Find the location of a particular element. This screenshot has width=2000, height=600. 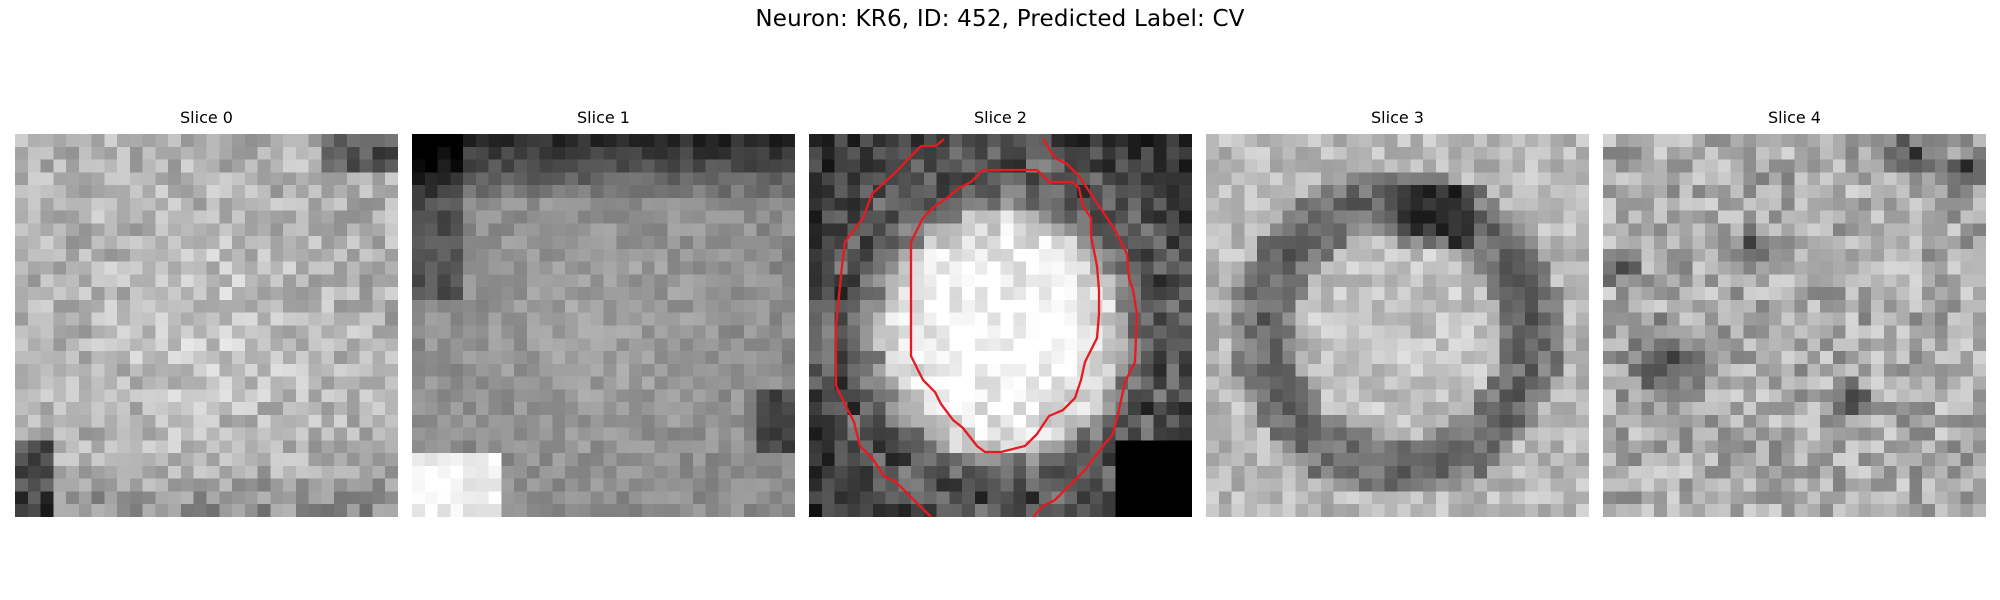

outer-contour-right is located at coordinates (1085, 327).